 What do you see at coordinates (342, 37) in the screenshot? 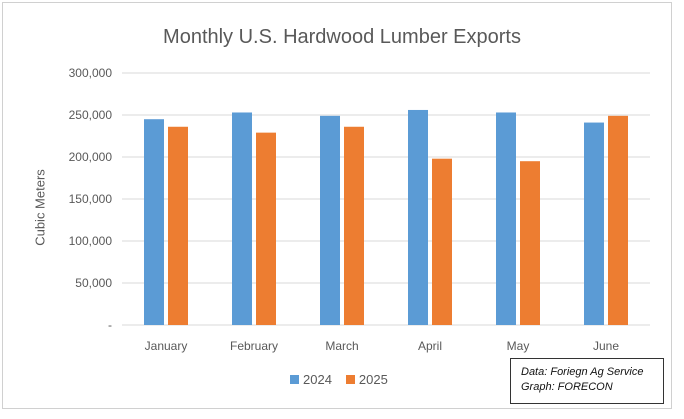
I see `chart-title: Monthly U.S. Hardwood Lumber Exports` at bounding box center [342, 37].